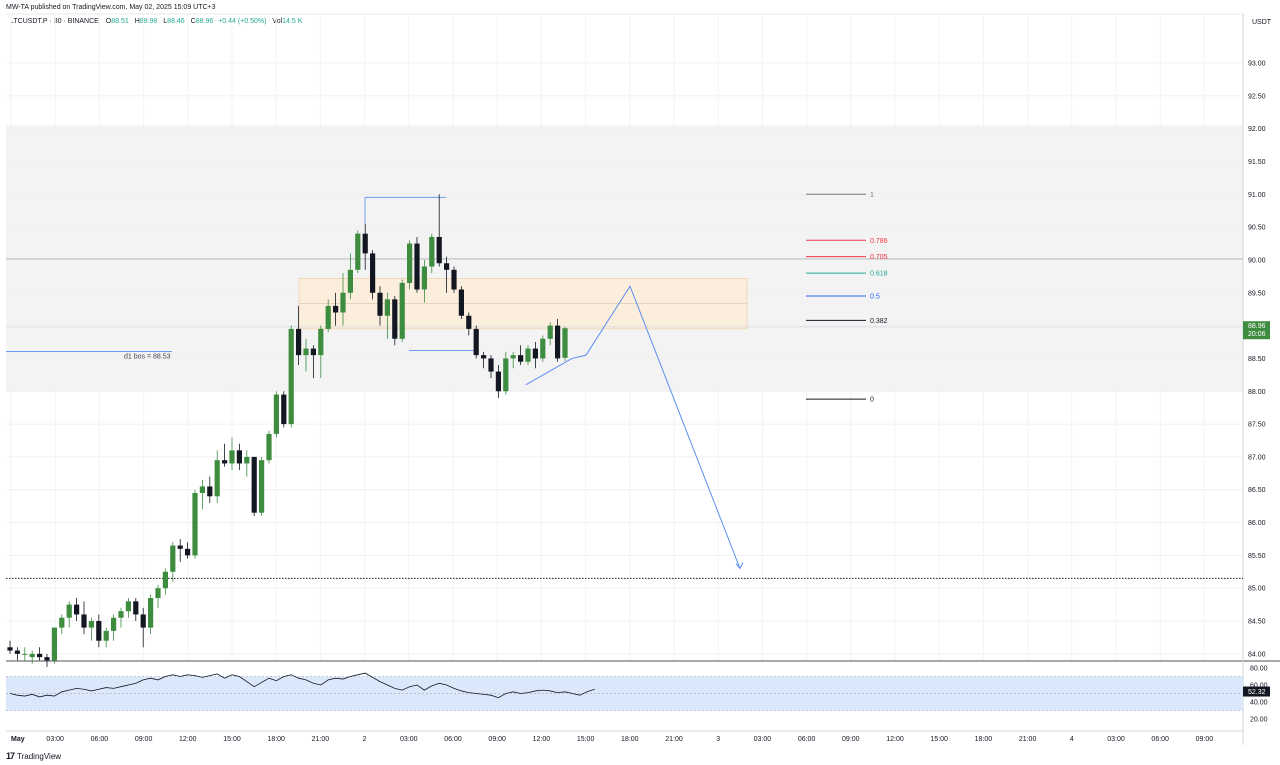  Describe the element at coordinates (1072, 739) in the screenshot. I see `time-tick-label: 4` at that location.